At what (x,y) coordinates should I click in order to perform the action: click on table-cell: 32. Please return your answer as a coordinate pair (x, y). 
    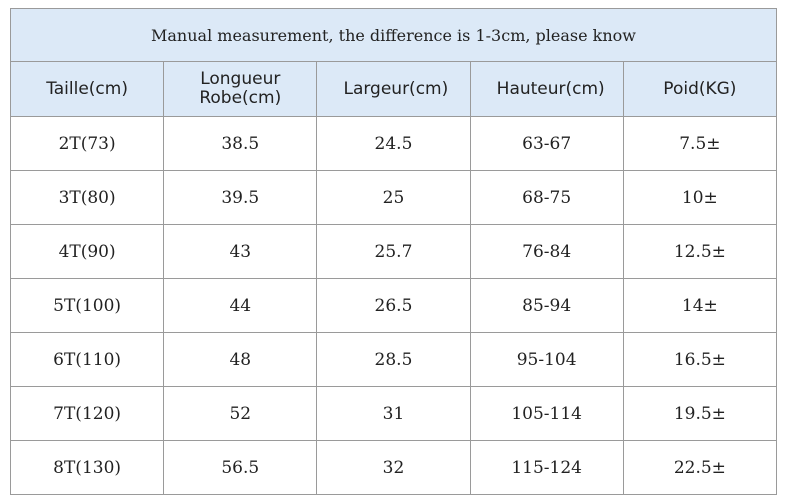
    Looking at the image, I should click on (393, 467).